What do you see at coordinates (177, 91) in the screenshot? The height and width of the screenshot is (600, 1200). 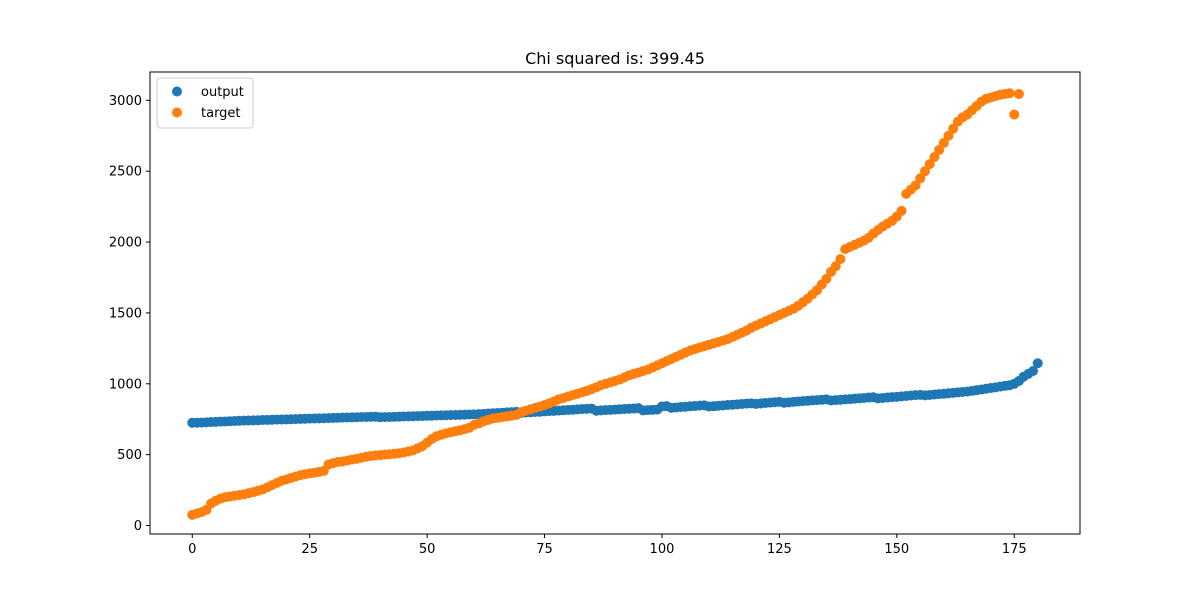 I see `legend-marker-output` at bounding box center [177, 91].